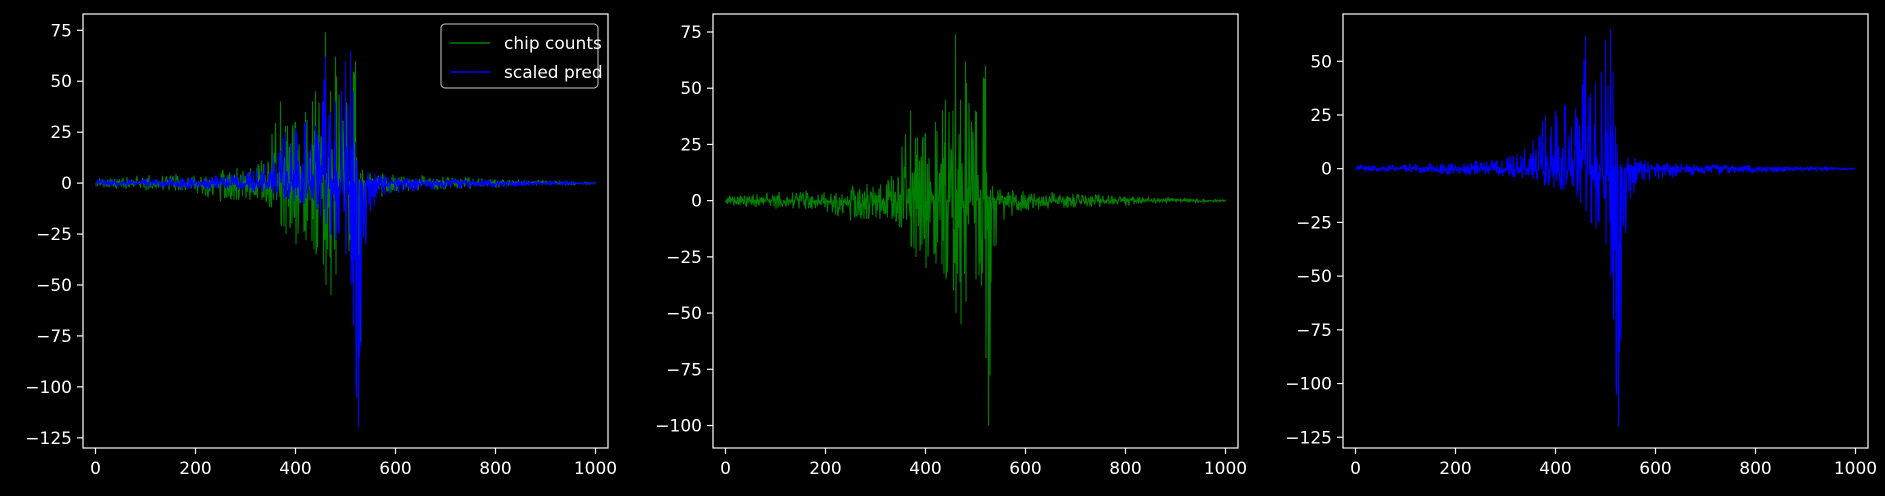 This screenshot has height=496, width=1885. Describe the element at coordinates (553, 73) in the screenshot. I see `legend-label: scaled pred` at that location.